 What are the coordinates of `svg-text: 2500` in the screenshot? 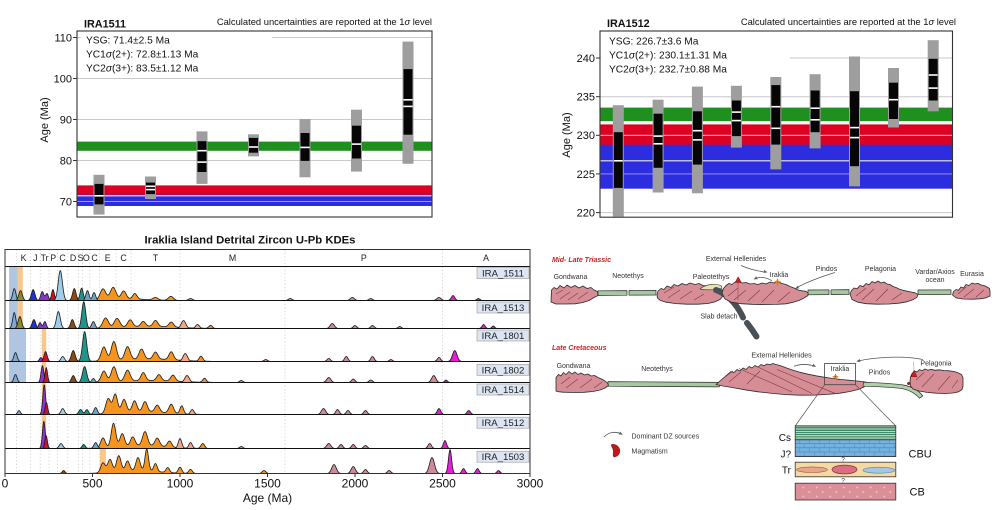 It's located at (442, 484).